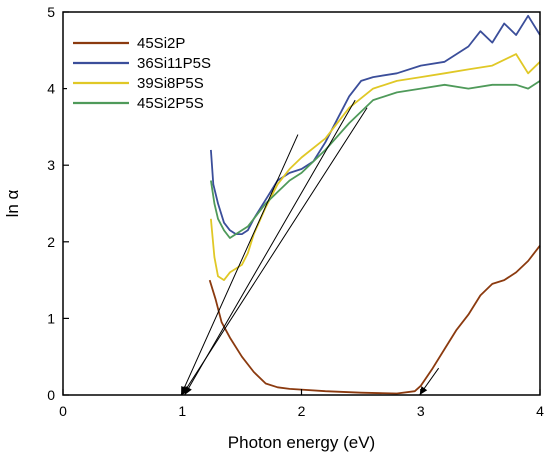 Image resolution: width=550 pixels, height=460 pixels. Describe the element at coordinates (51, 12) in the screenshot. I see `y-tick-label: 5` at that location.